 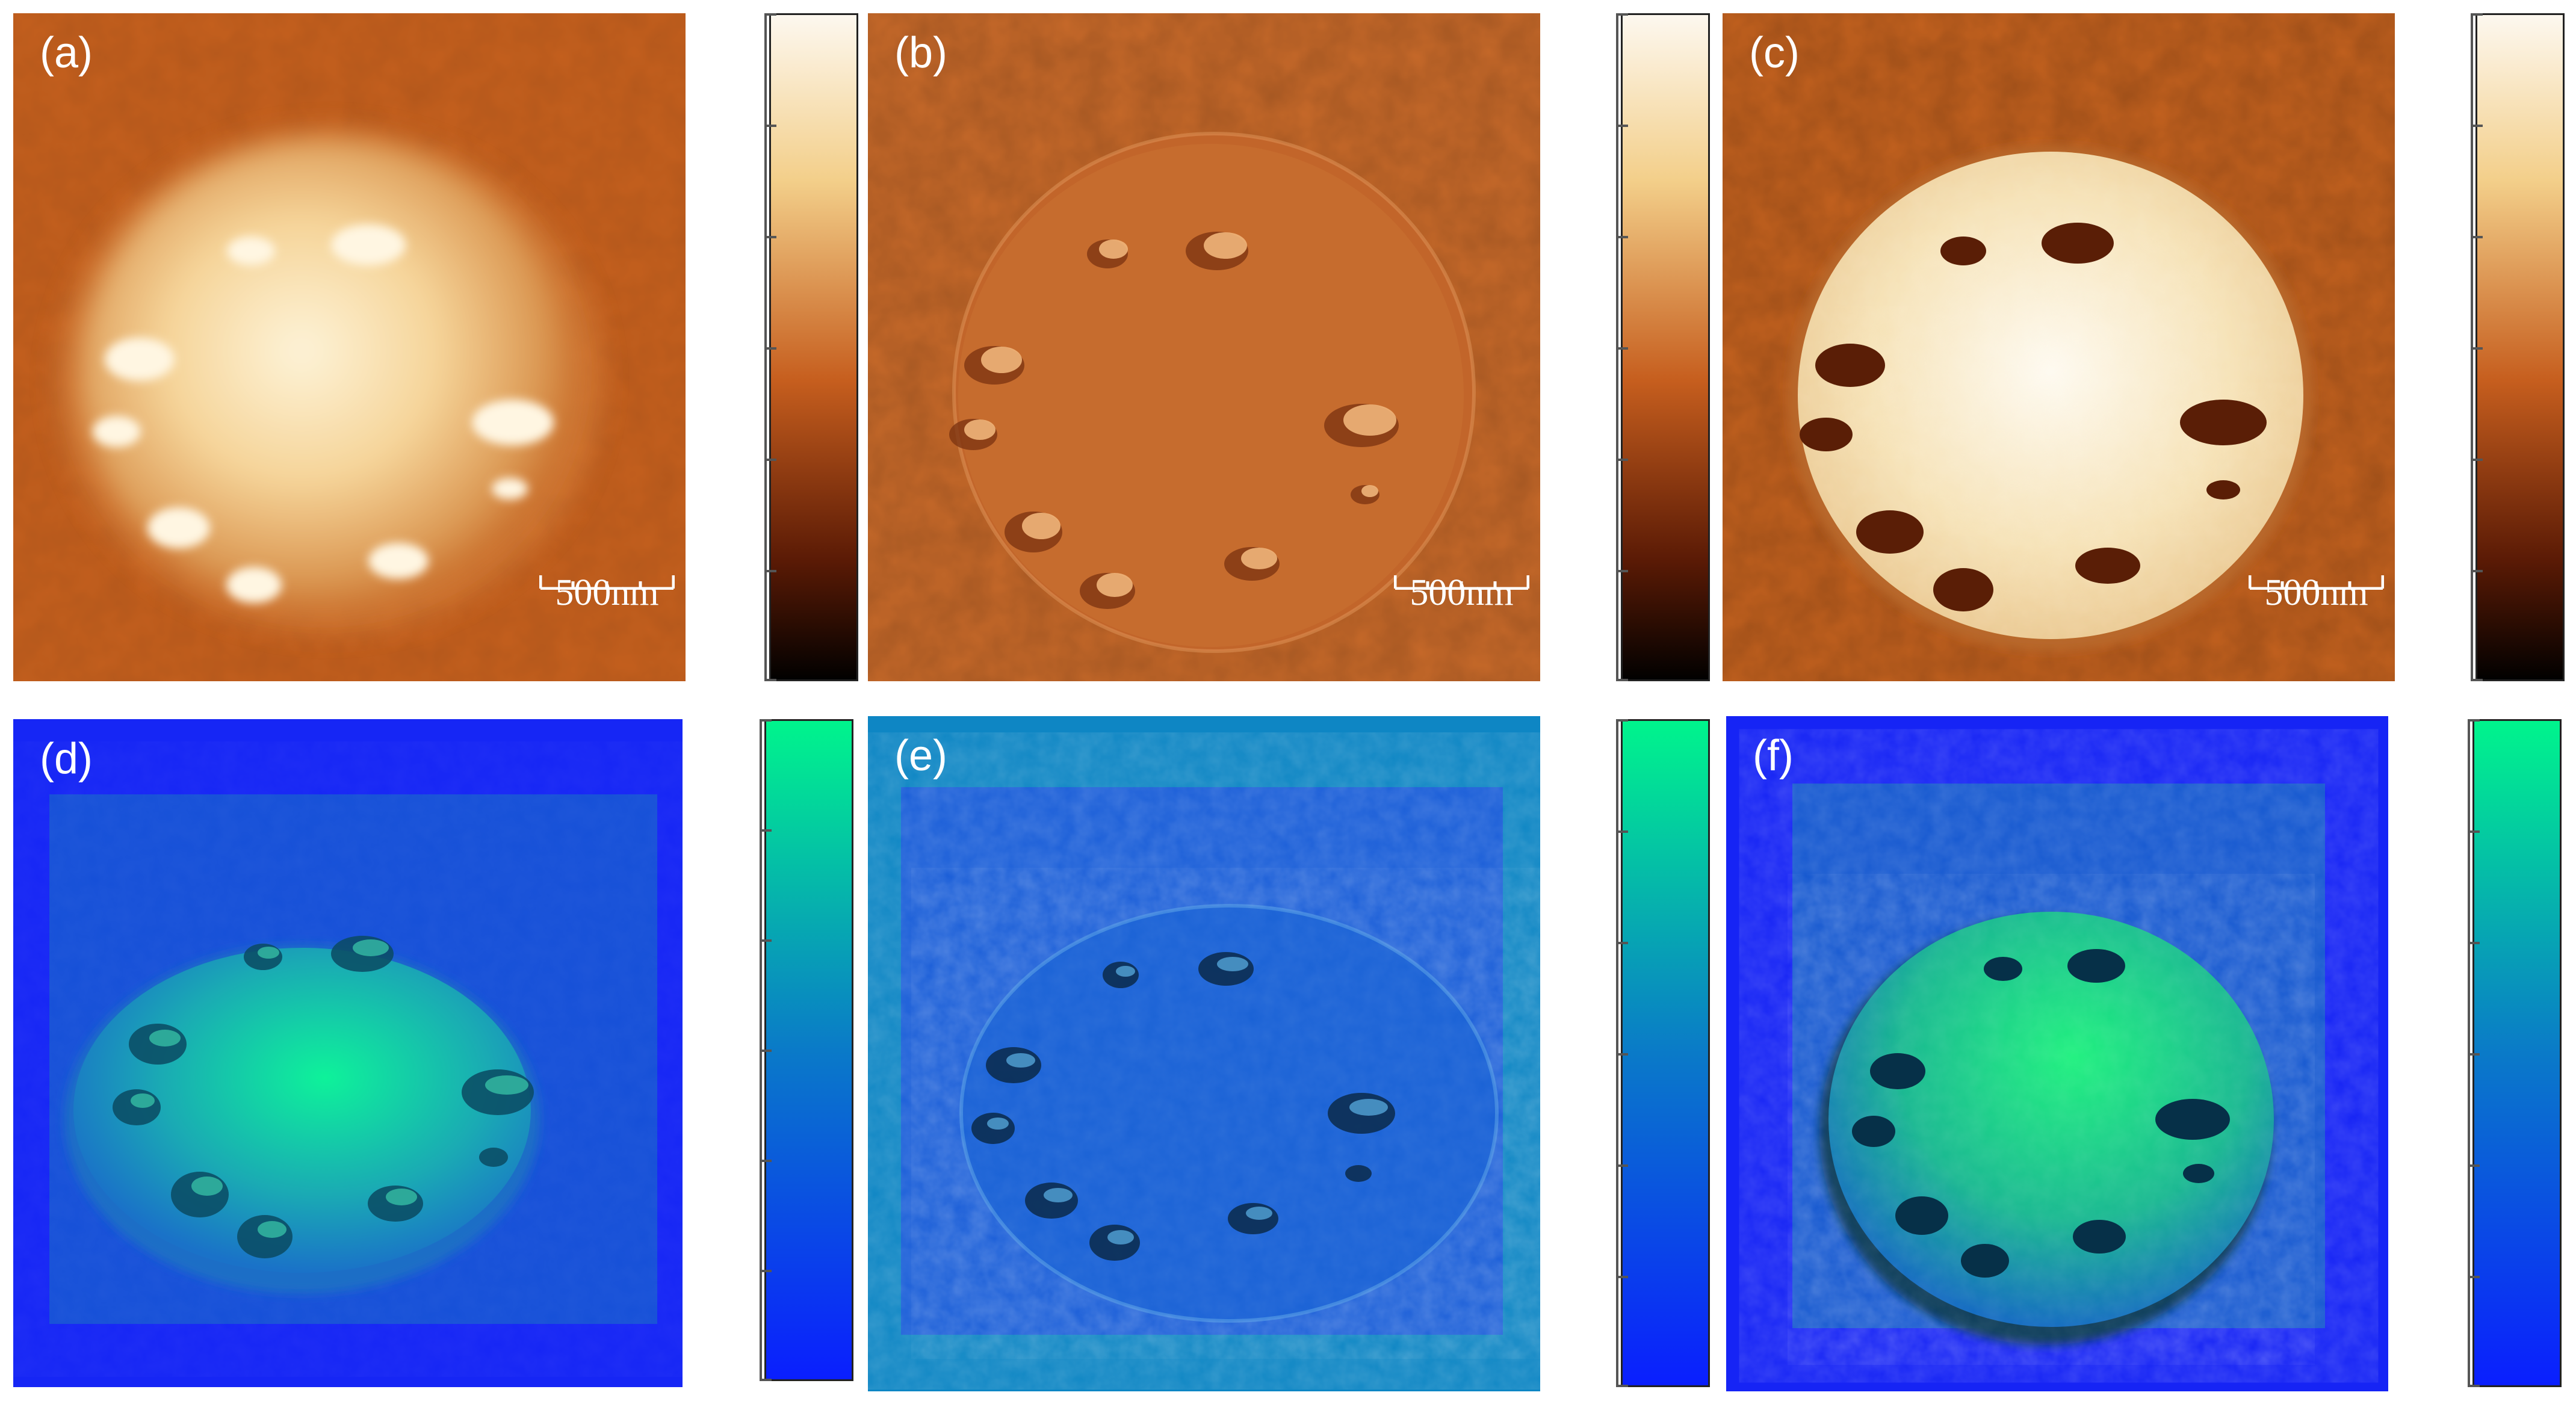 I want to click on panel-d: (d), so click(x=348, y=1053).